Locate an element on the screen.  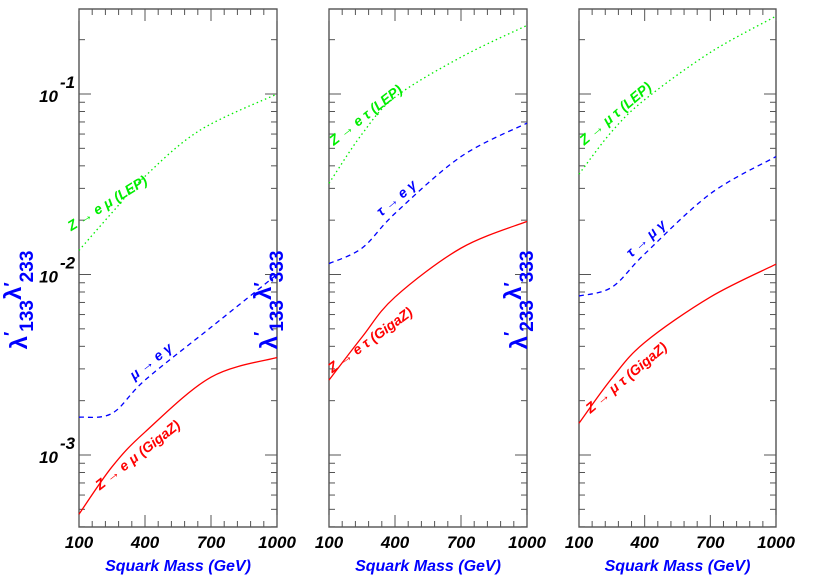
y-axis-label: λ′233λ′333 is located at coordinates (519, 300).